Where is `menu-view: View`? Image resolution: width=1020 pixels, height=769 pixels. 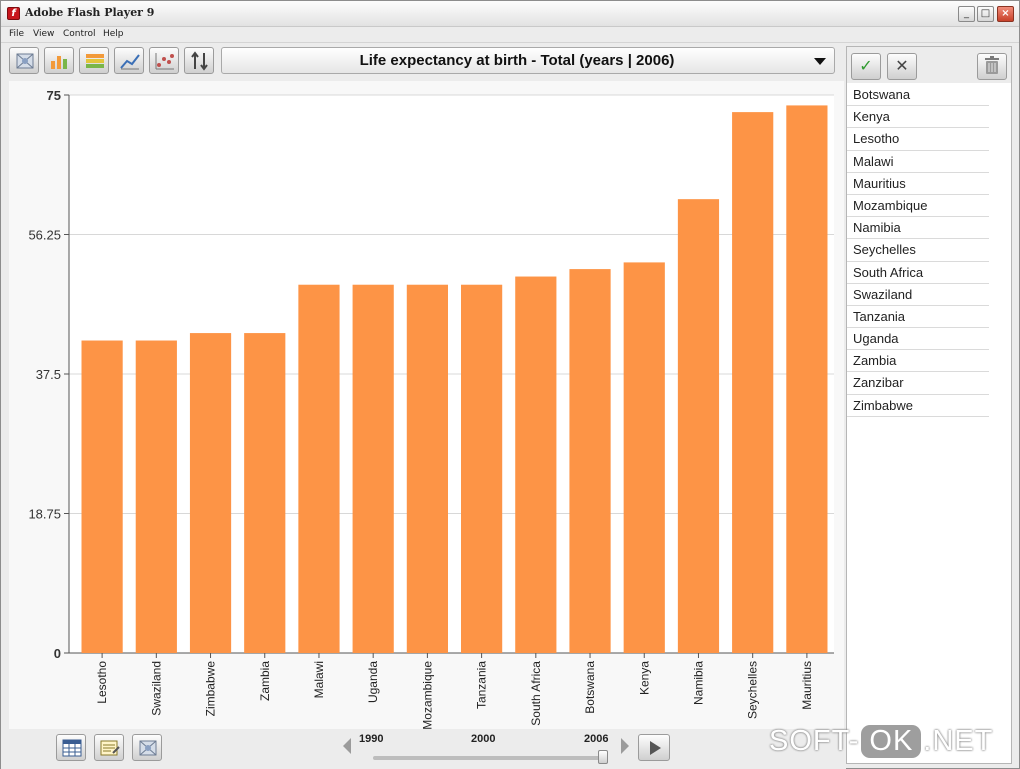 menu-view: View is located at coordinates (44, 34).